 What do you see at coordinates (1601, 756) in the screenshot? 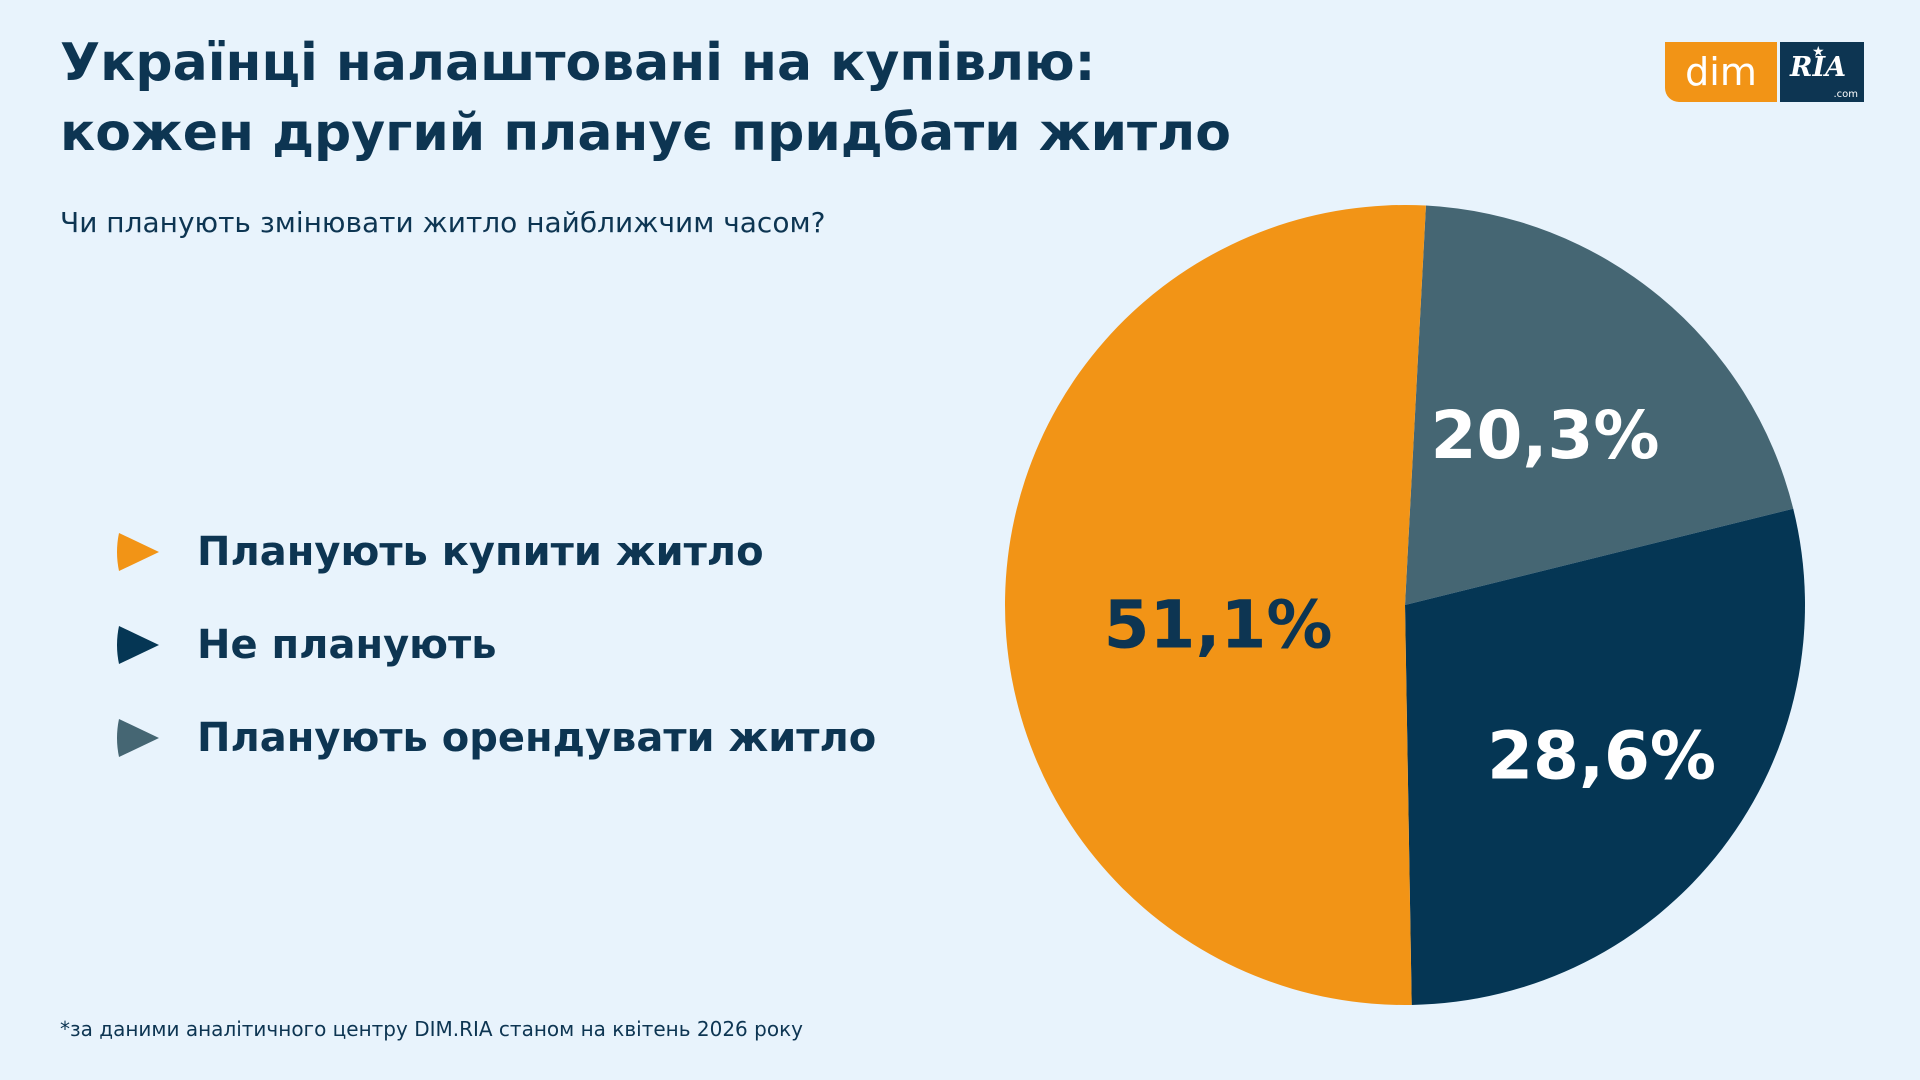
I see `slice-value-label: 28,6%` at bounding box center [1601, 756].